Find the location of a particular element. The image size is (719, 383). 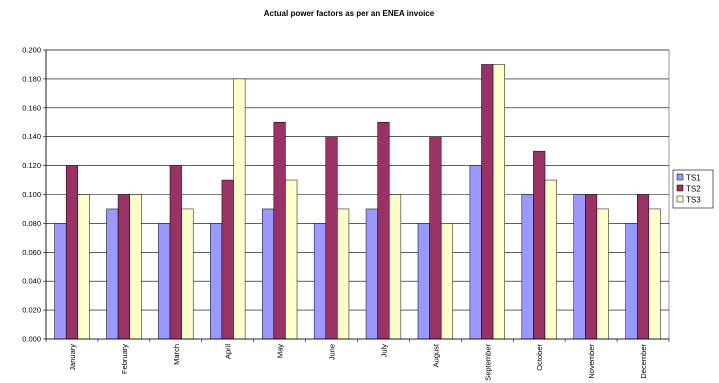

x-category-label: September is located at coordinates (487, 361).